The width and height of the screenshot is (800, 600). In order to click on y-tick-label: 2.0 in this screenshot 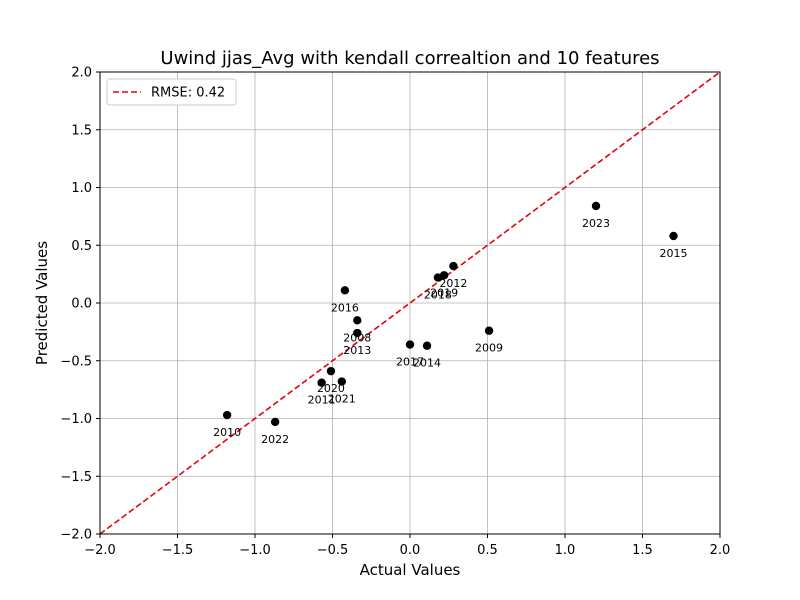, I will do `click(81, 73)`.